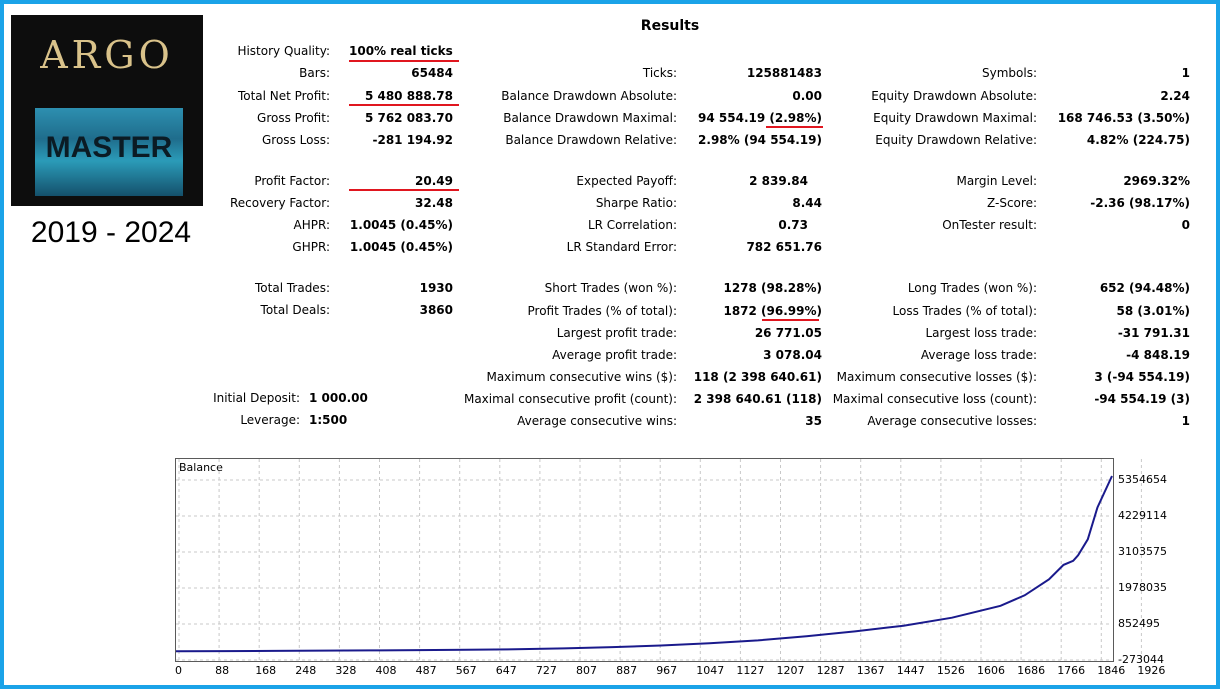  I want to click on stat-label: Profit Factor:, so click(292, 181).